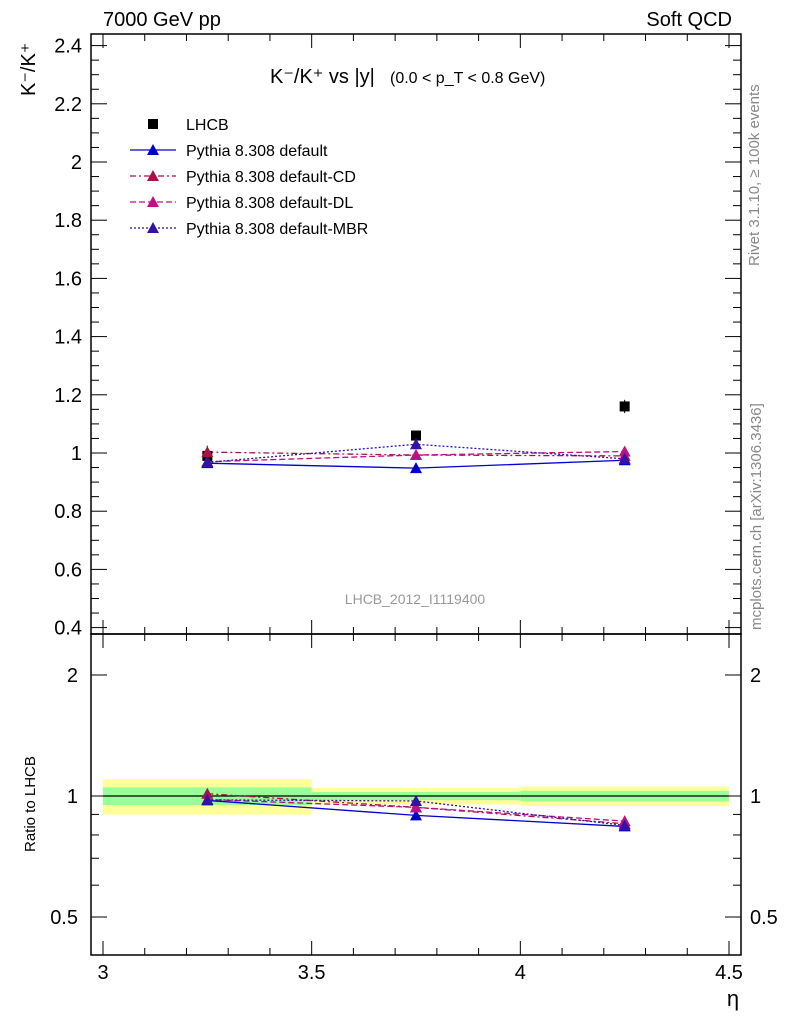 The image size is (786, 1024). I want to click on main-y-tick-label: 1.4, so click(68, 338).